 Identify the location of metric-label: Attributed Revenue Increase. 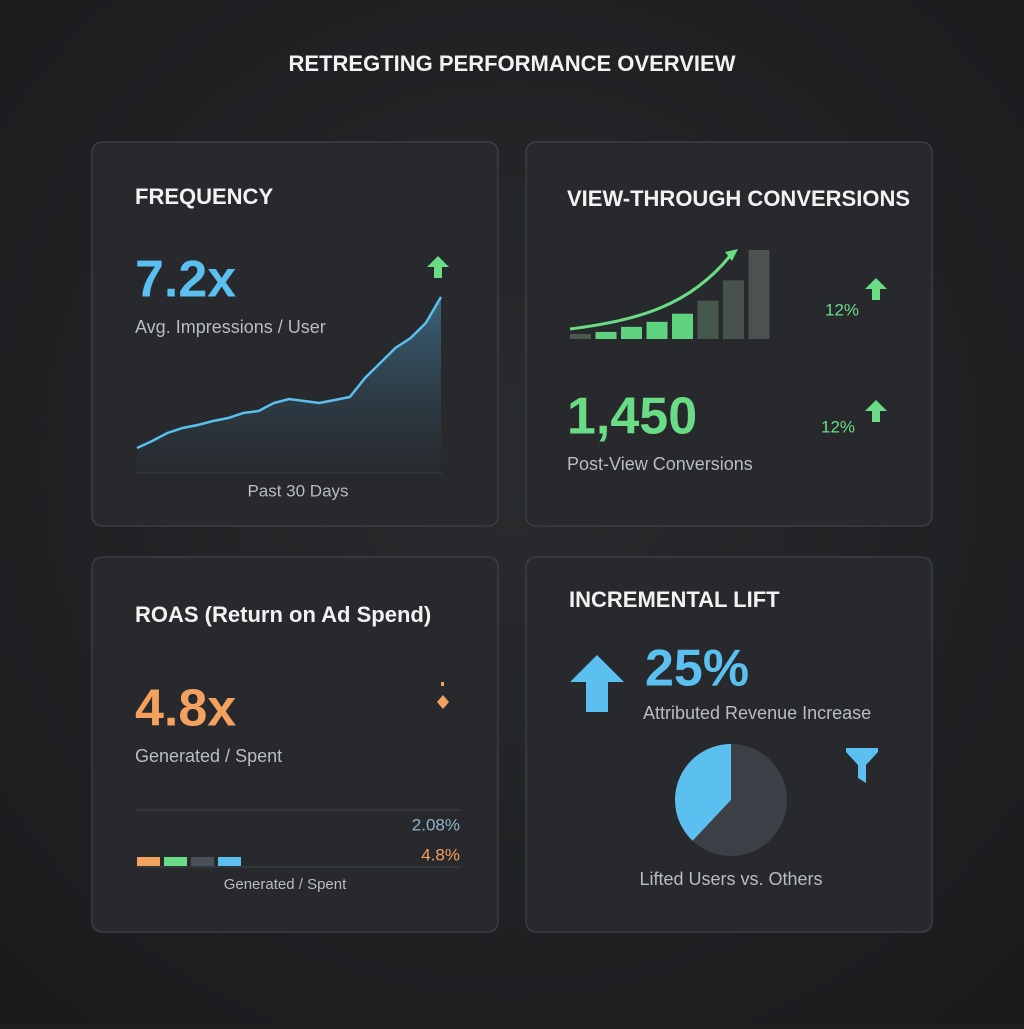
(757, 713).